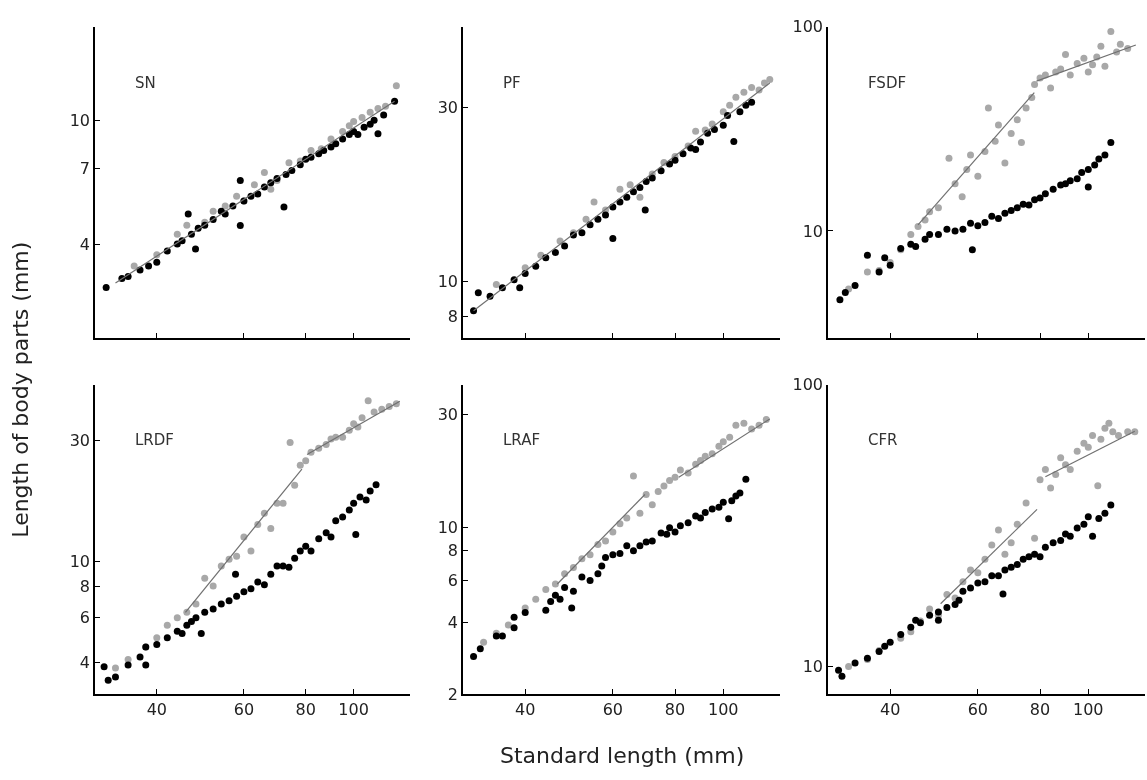 This screenshot has width=1147, height=780. I want to click on text: CFR, so click(883, 440).